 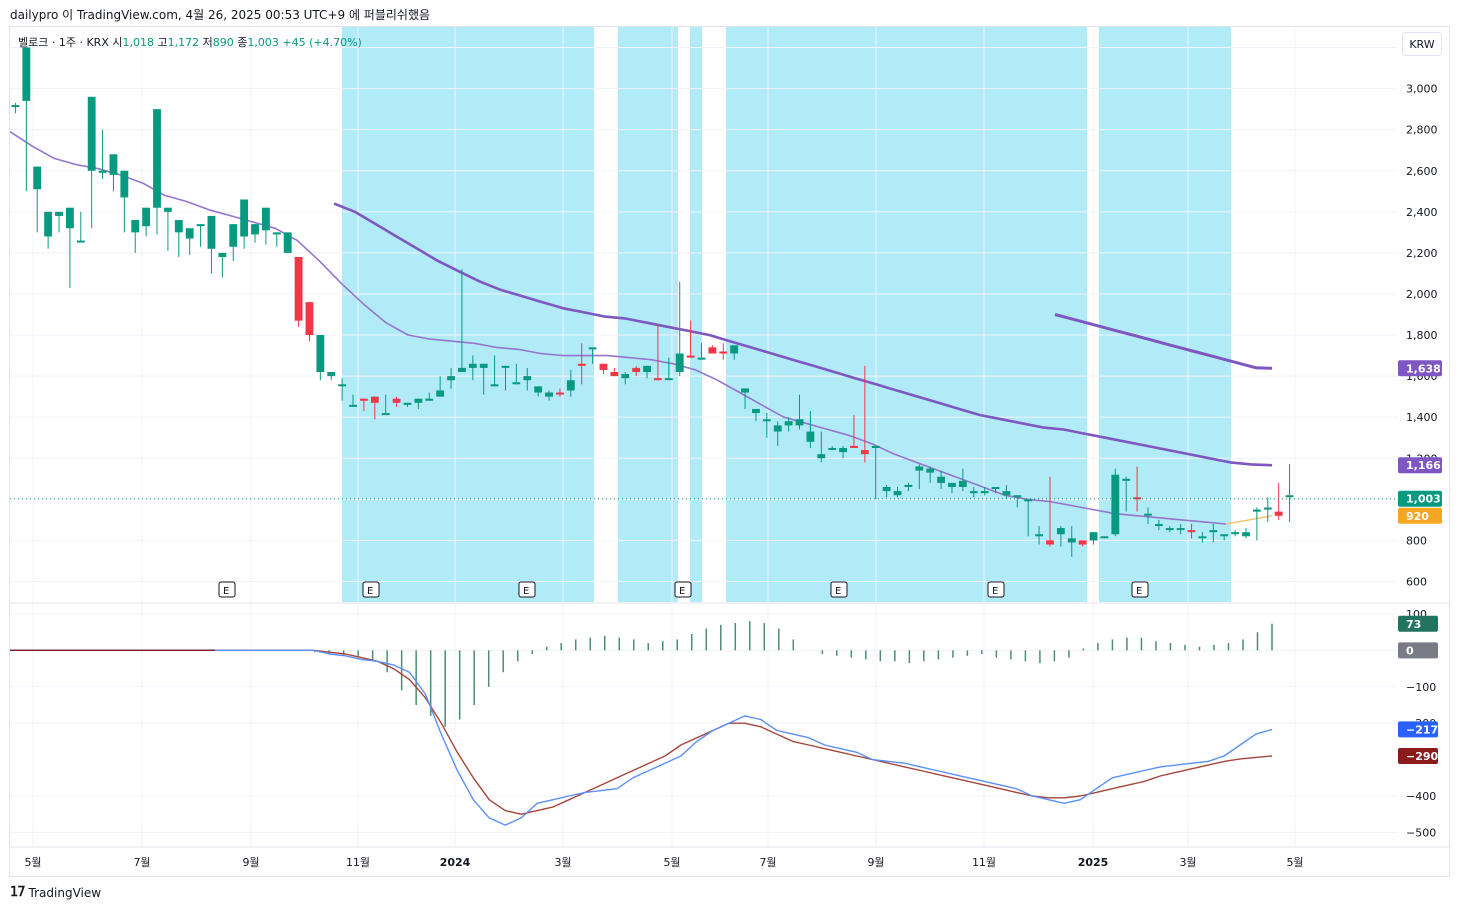 I want to click on price-axis-tick: 1,800, so click(x=1422, y=335).